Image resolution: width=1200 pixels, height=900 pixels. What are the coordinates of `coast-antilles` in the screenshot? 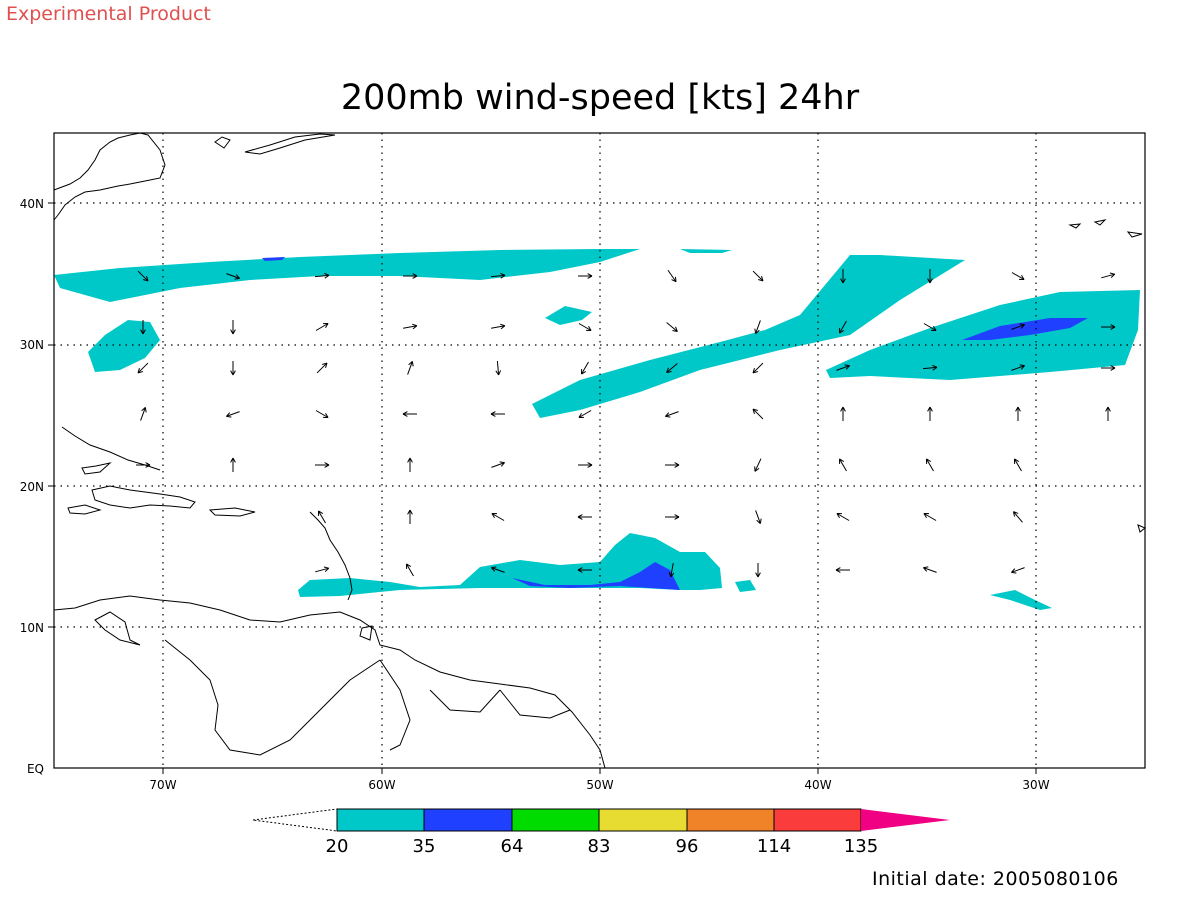 It's located at (331, 556).